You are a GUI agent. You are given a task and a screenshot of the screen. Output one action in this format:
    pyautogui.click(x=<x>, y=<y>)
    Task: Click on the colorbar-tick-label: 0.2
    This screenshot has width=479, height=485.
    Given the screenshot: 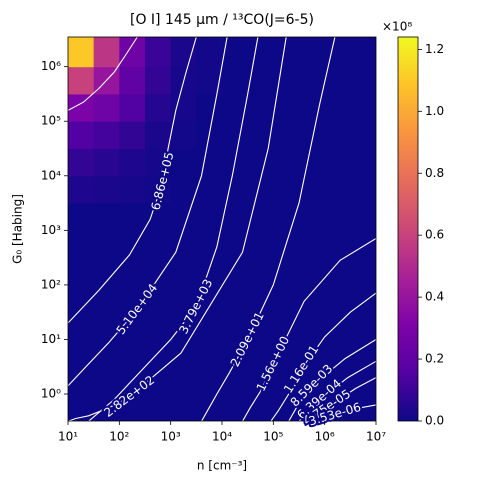 What is the action you would take?
    pyautogui.click(x=434, y=359)
    